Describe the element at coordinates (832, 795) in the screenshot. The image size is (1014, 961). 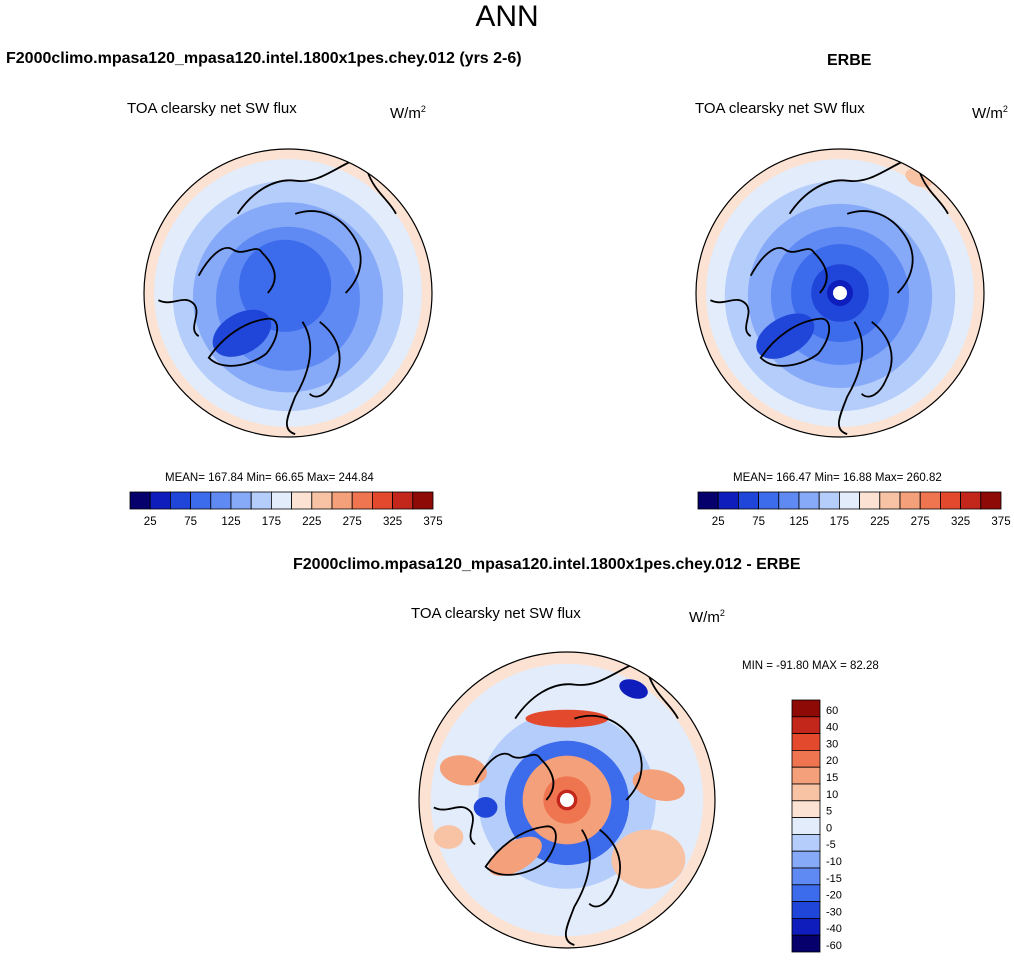
I see `colorbar-tick-label: 10` at that location.